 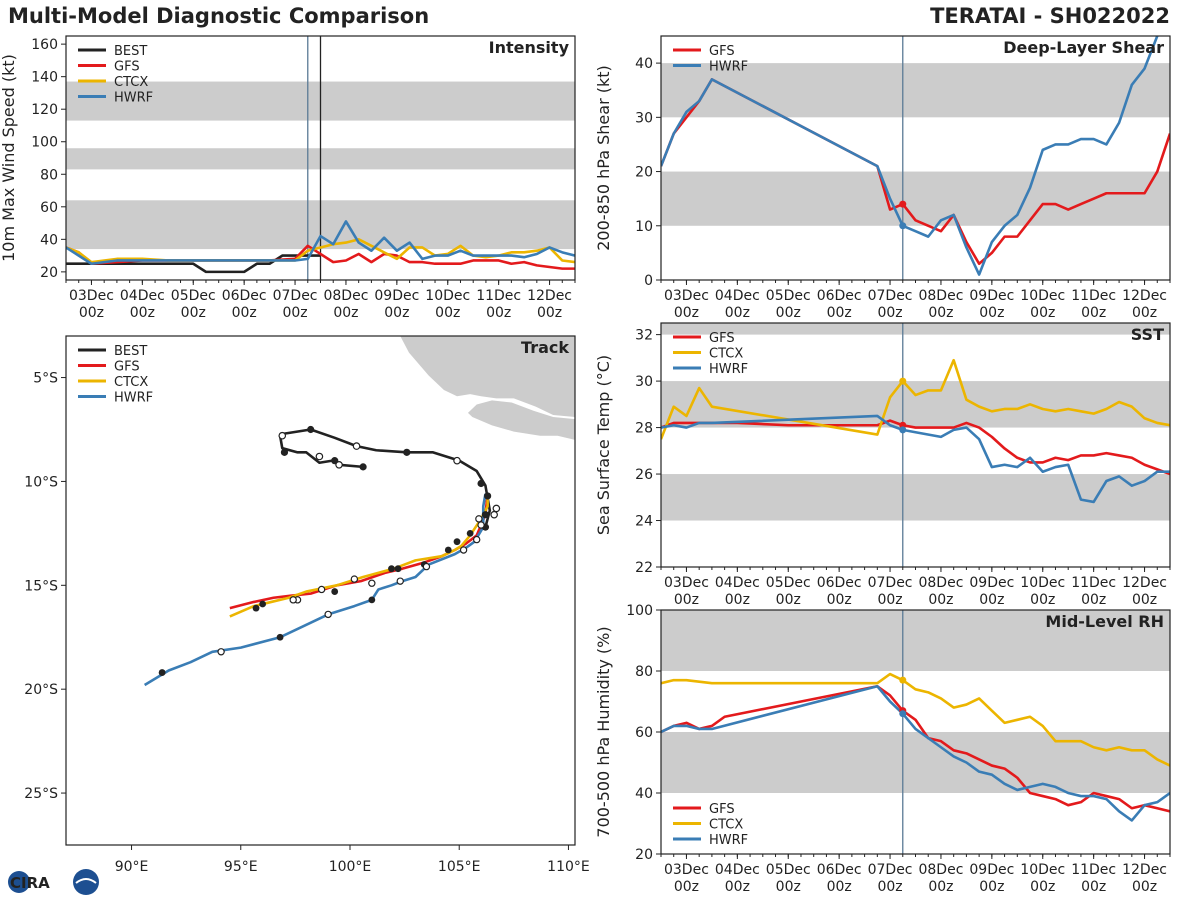 What do you see at coordinates (30, 883) in the screenshot?
I see `cira-logo-text: CIRA` at bounding box center [30, 883].